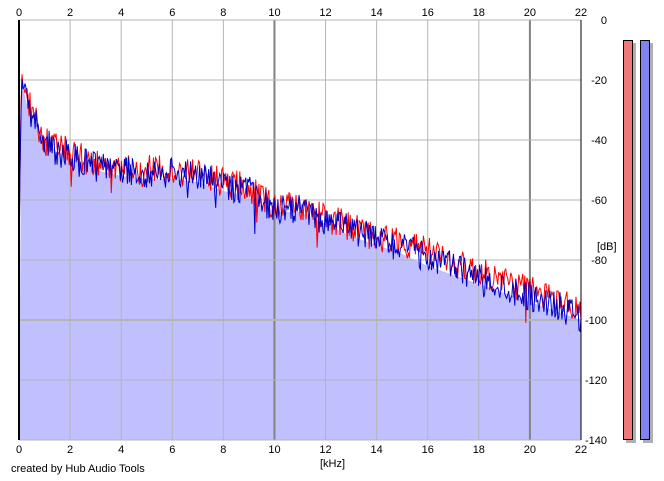 The width and height of the screenshot is (664, 481). Describe the element at coordinates (274, 450) in the screenshot. I see `x-tick-label-bottom: 10` at that location.